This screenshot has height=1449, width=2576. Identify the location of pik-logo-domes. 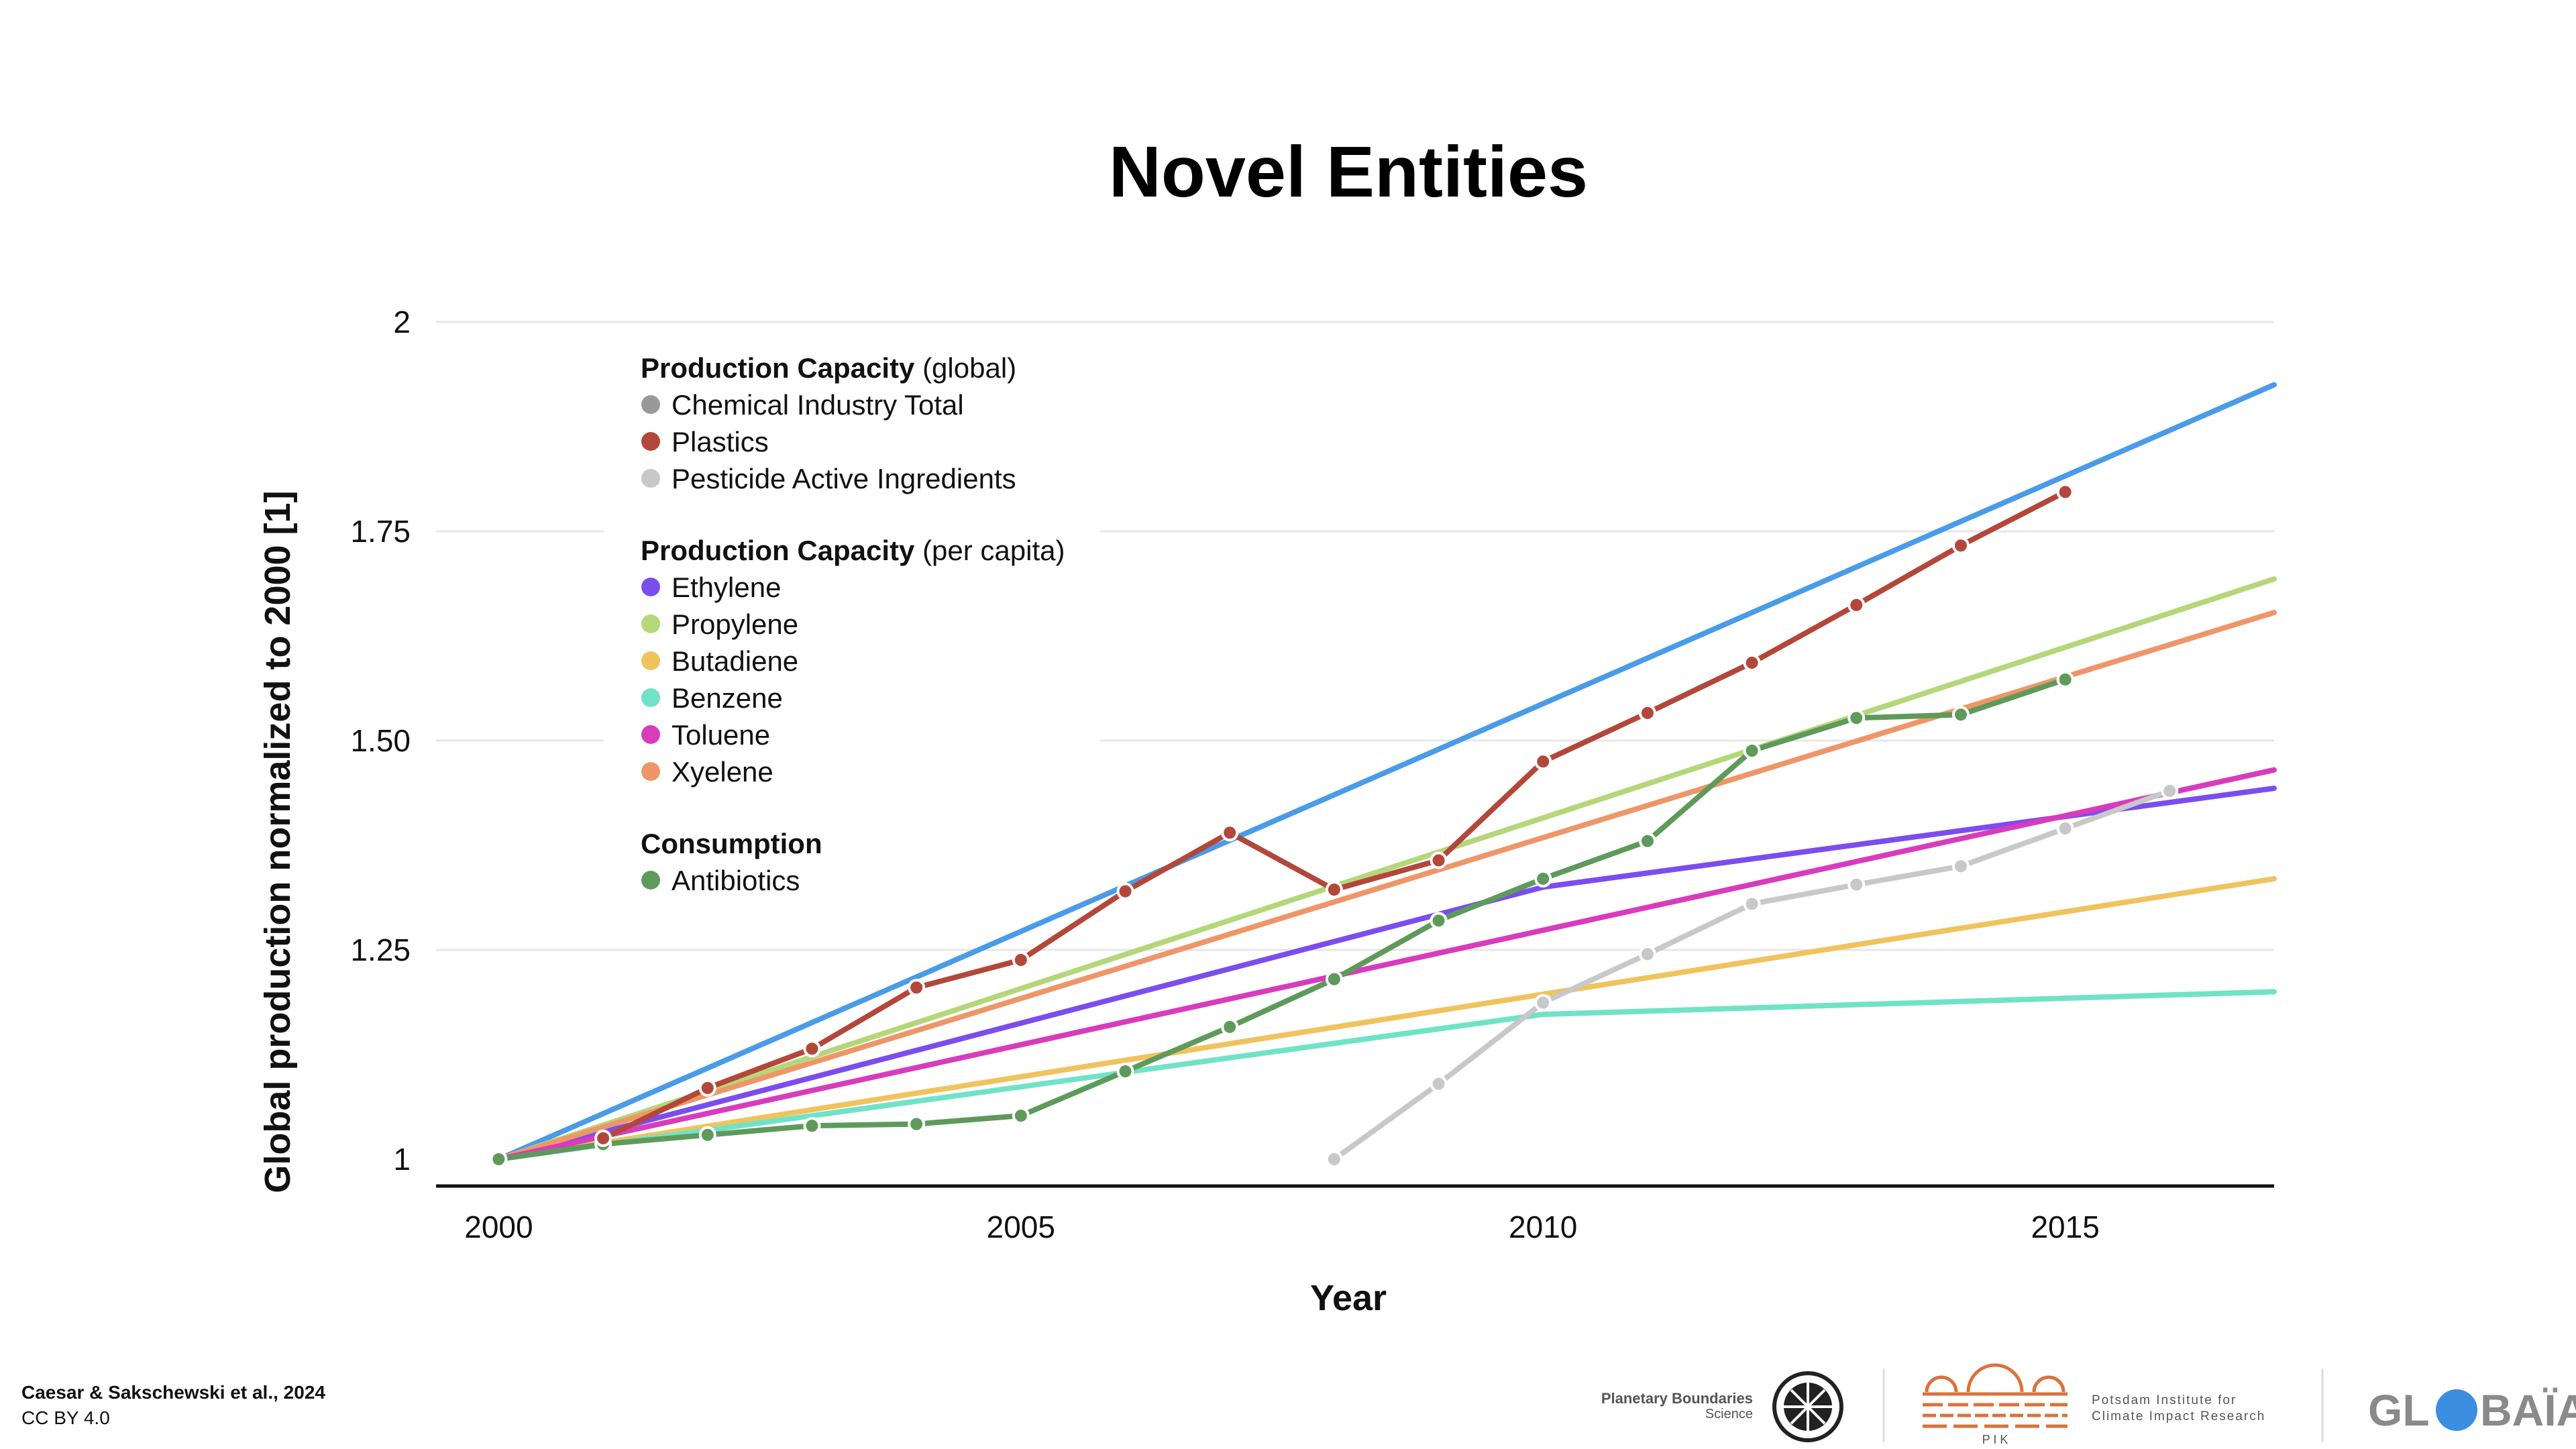
(1995, 1378).